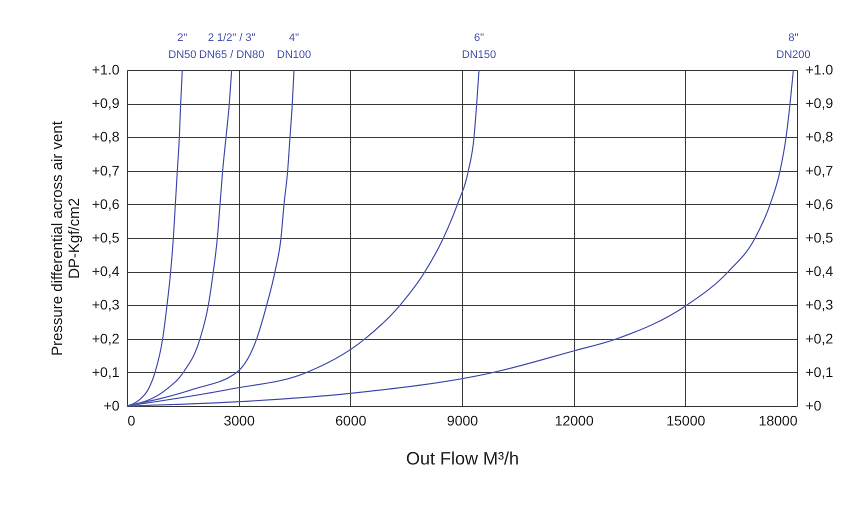 The height and width of the screenshot is (510, 859). Describe the element at coordinates (106, 103) in the screenshot. I see `y-tick-label: +0,9` at that location.